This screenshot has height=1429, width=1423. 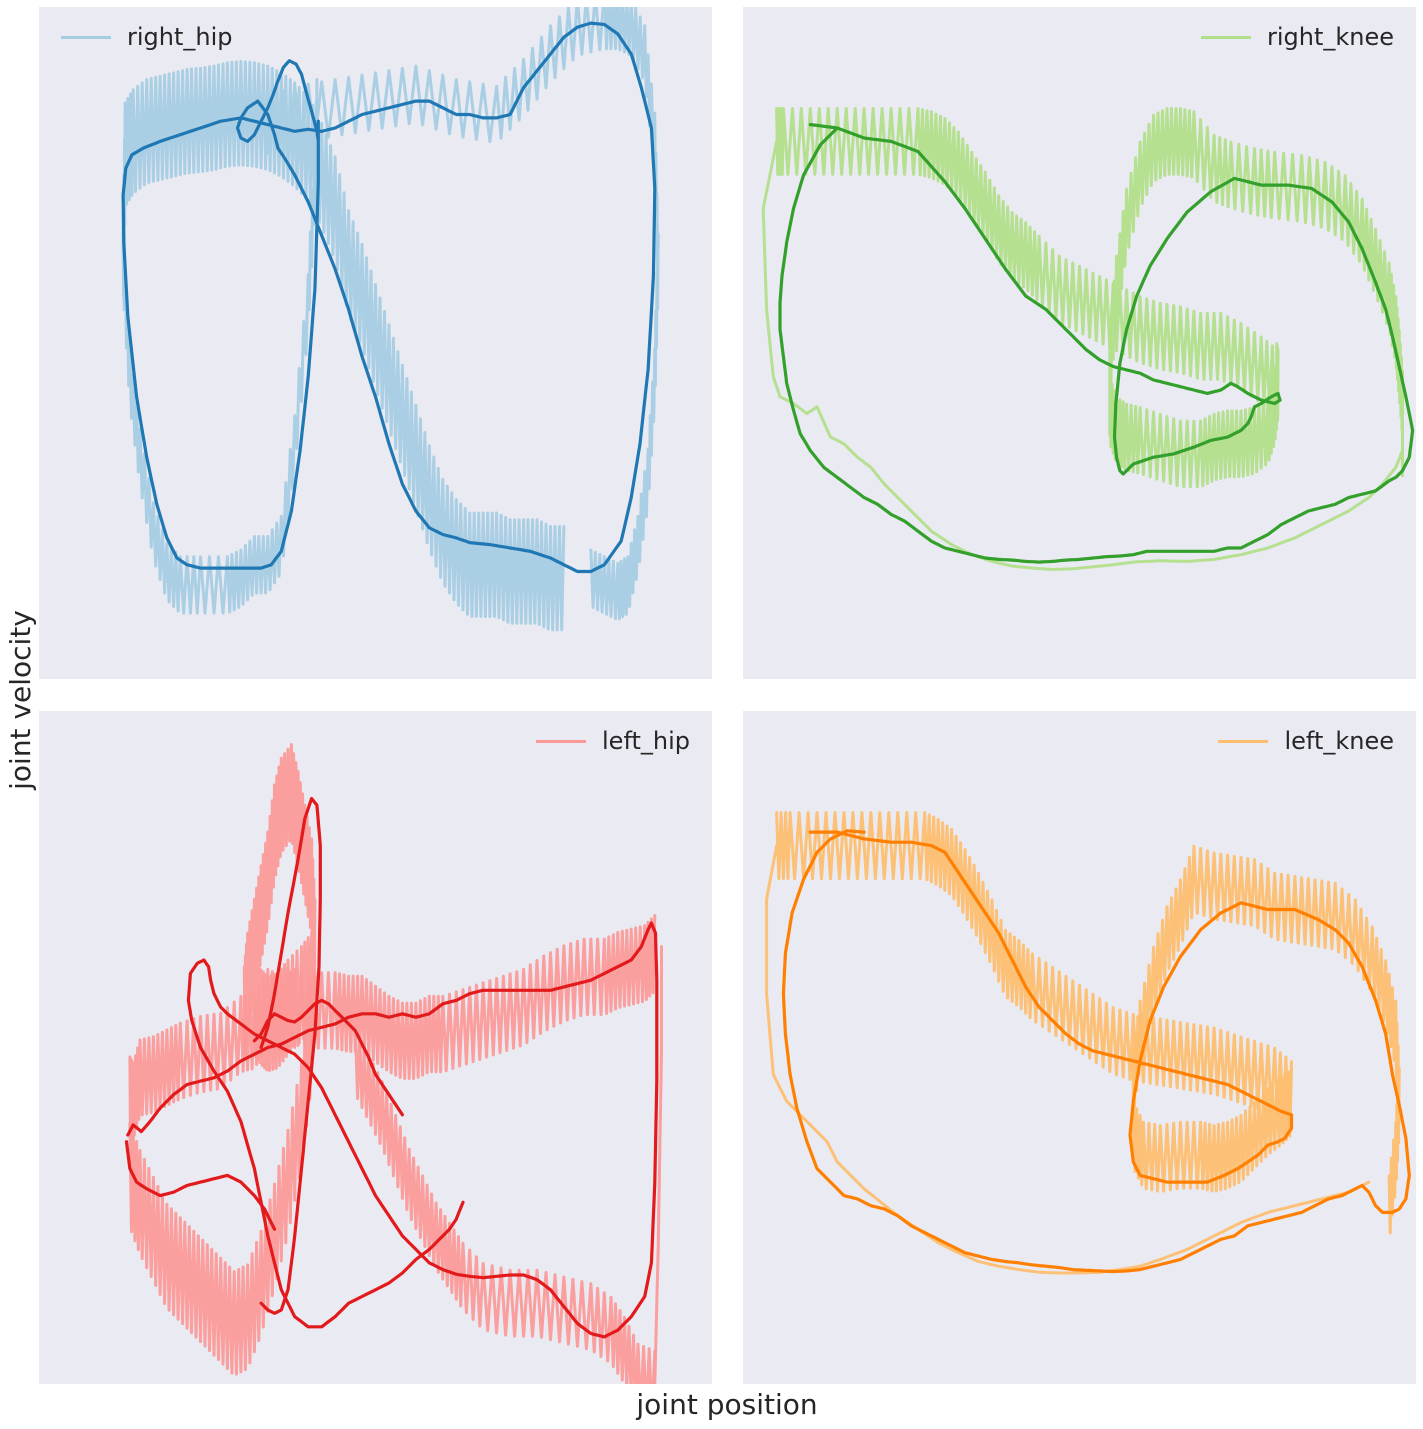 I want to click on y-axis-label: joint velocity, so click(x=20, y=700).